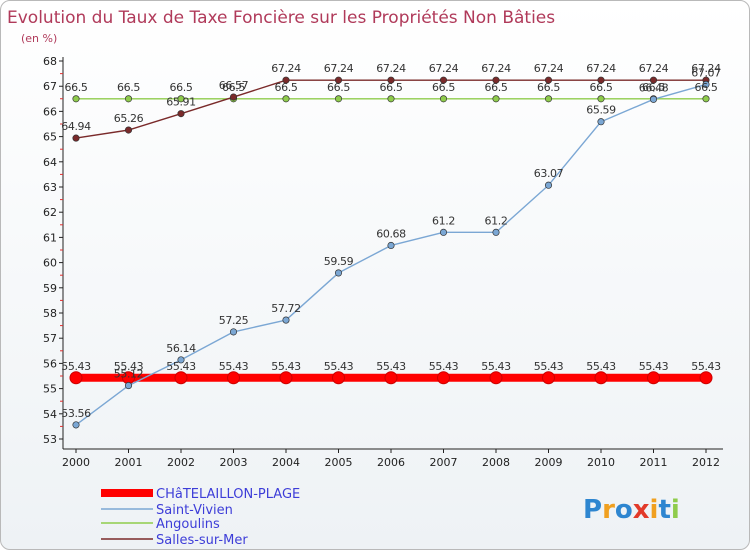 Image resolution: width=750 pixels, height=550 pixels. Describe the element at coordinates (50, 338) in the screenshot. I see `y-tick-label: 57` at that location.